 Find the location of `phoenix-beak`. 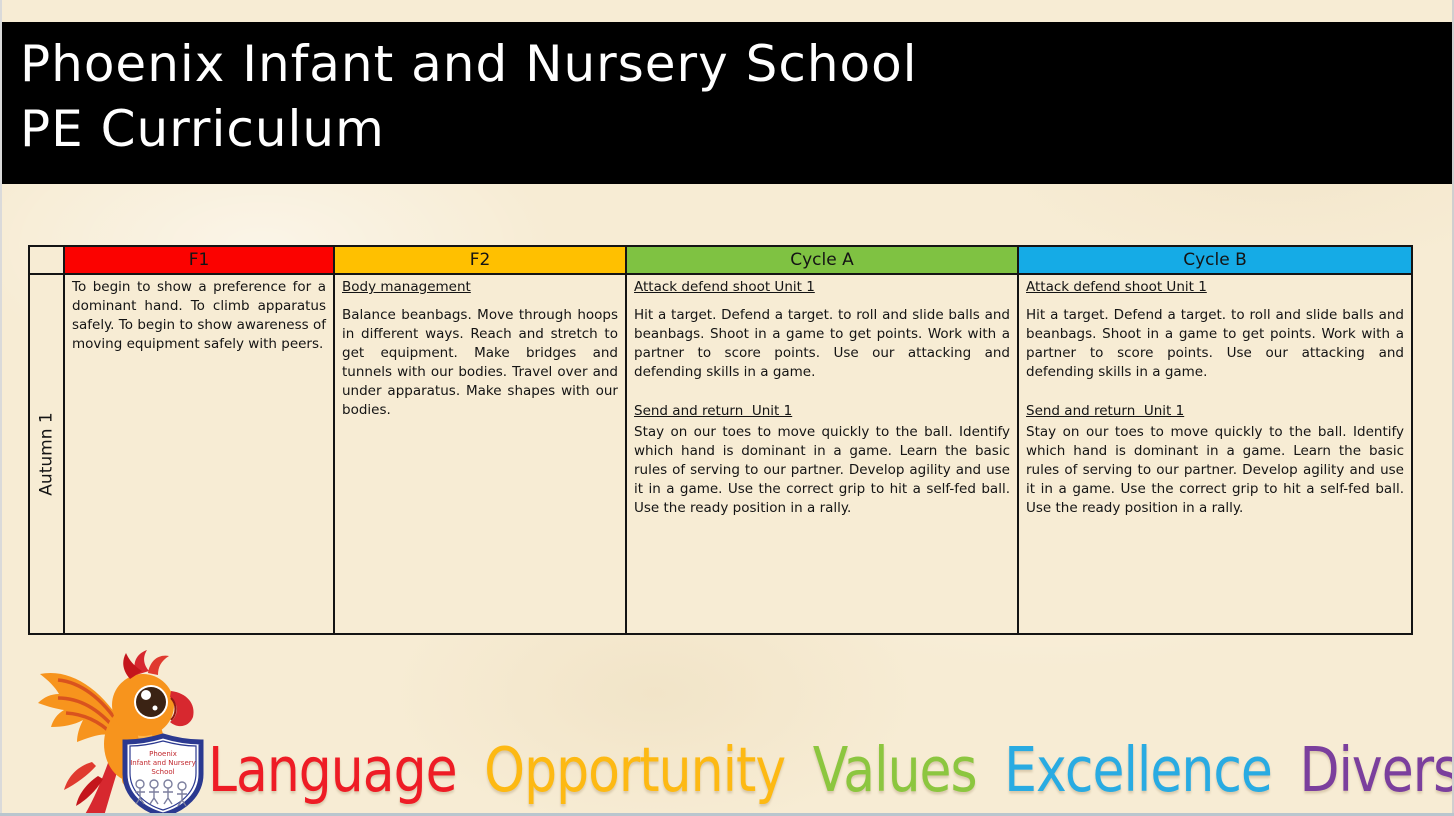

phoenix-beak is located at coordinates (182, 709).